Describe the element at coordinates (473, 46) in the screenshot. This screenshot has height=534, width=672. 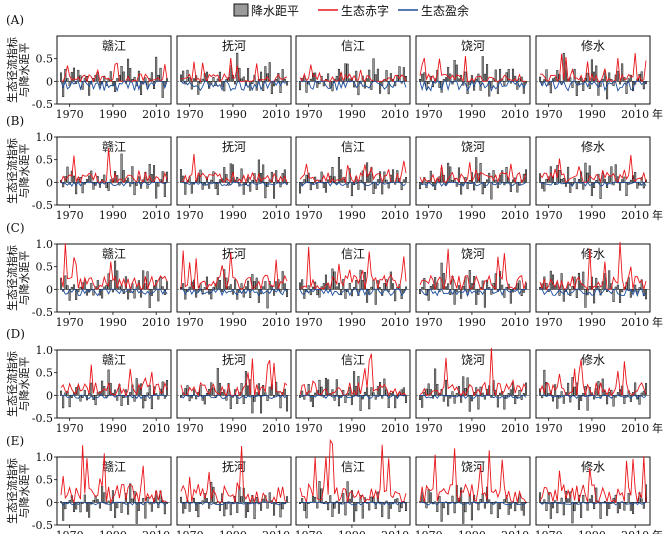
I see `panel-title: 饶河` at that location.